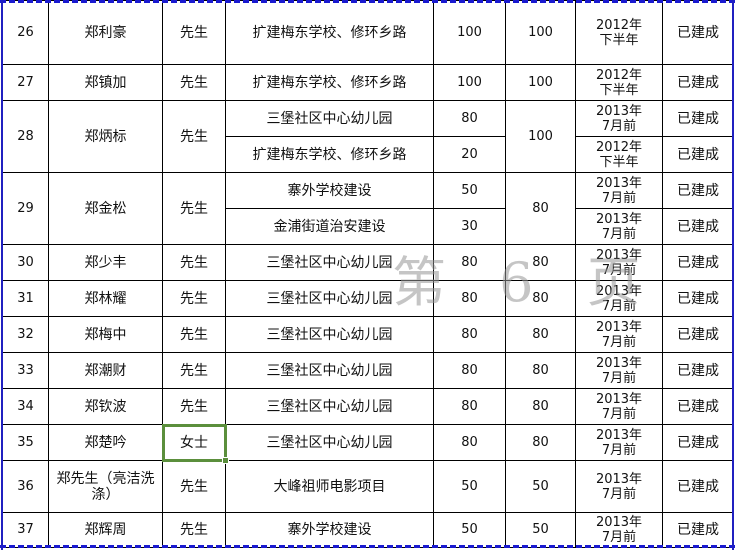 The height and width of the screenshot is (550, 735). What do you see at coordinates (25, 486) in the screenshot?
I see `row-number-cell: 36` at bounding box center [25, 486].